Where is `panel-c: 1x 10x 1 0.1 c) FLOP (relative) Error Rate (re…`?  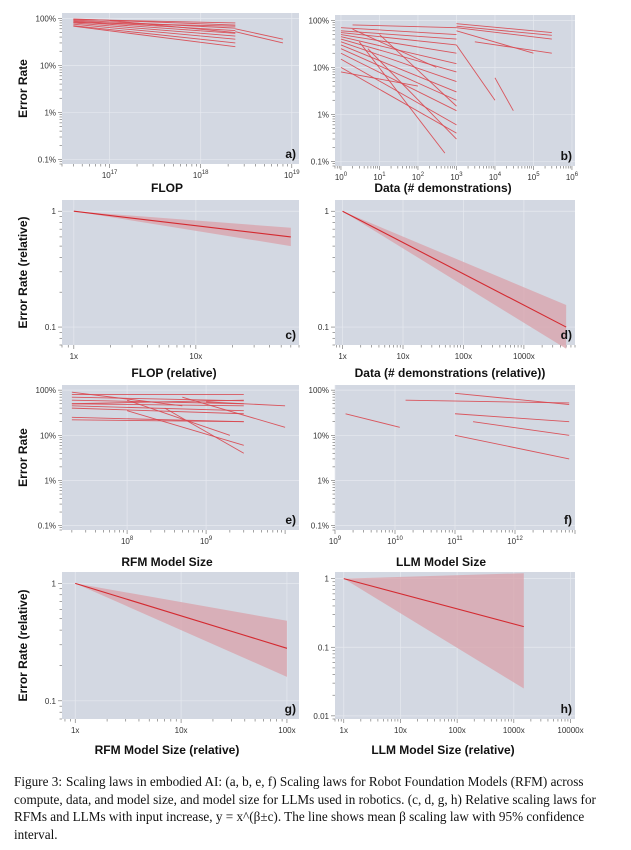
panel-c: 1x 10x 1 0.1 c) FLOP (relative) Error Rate (re… is located at coordinates (158, 290).